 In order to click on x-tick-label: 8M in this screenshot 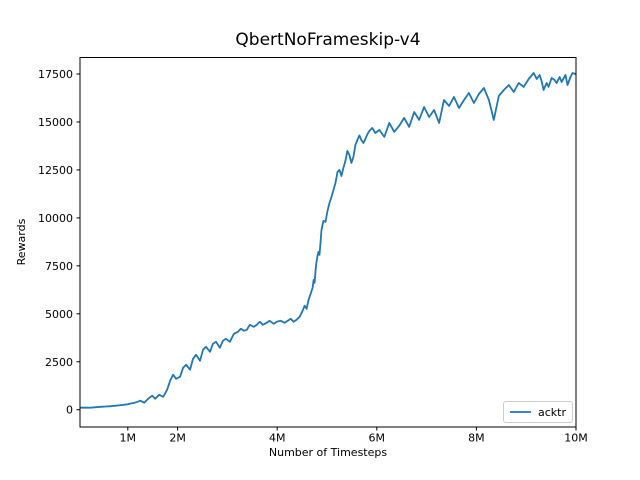, I will do `click(476, 438)`.